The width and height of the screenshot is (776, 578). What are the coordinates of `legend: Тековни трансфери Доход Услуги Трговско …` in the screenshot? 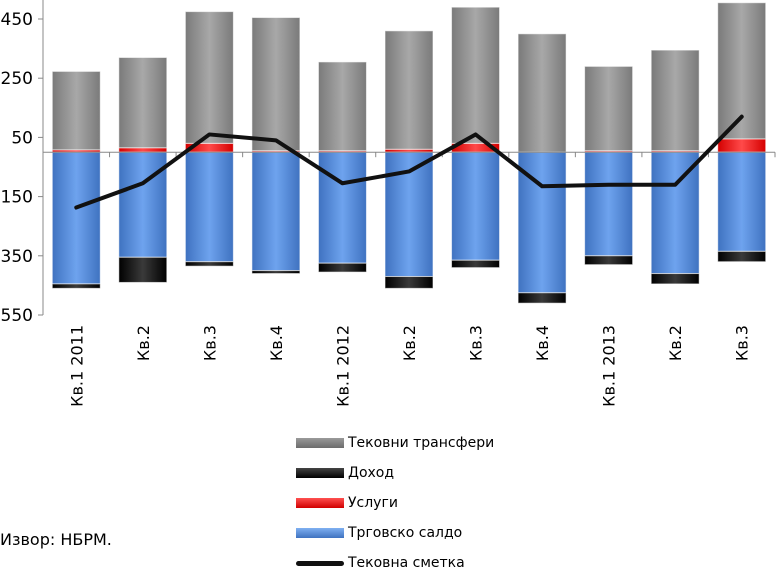 It's located at (395, 503).